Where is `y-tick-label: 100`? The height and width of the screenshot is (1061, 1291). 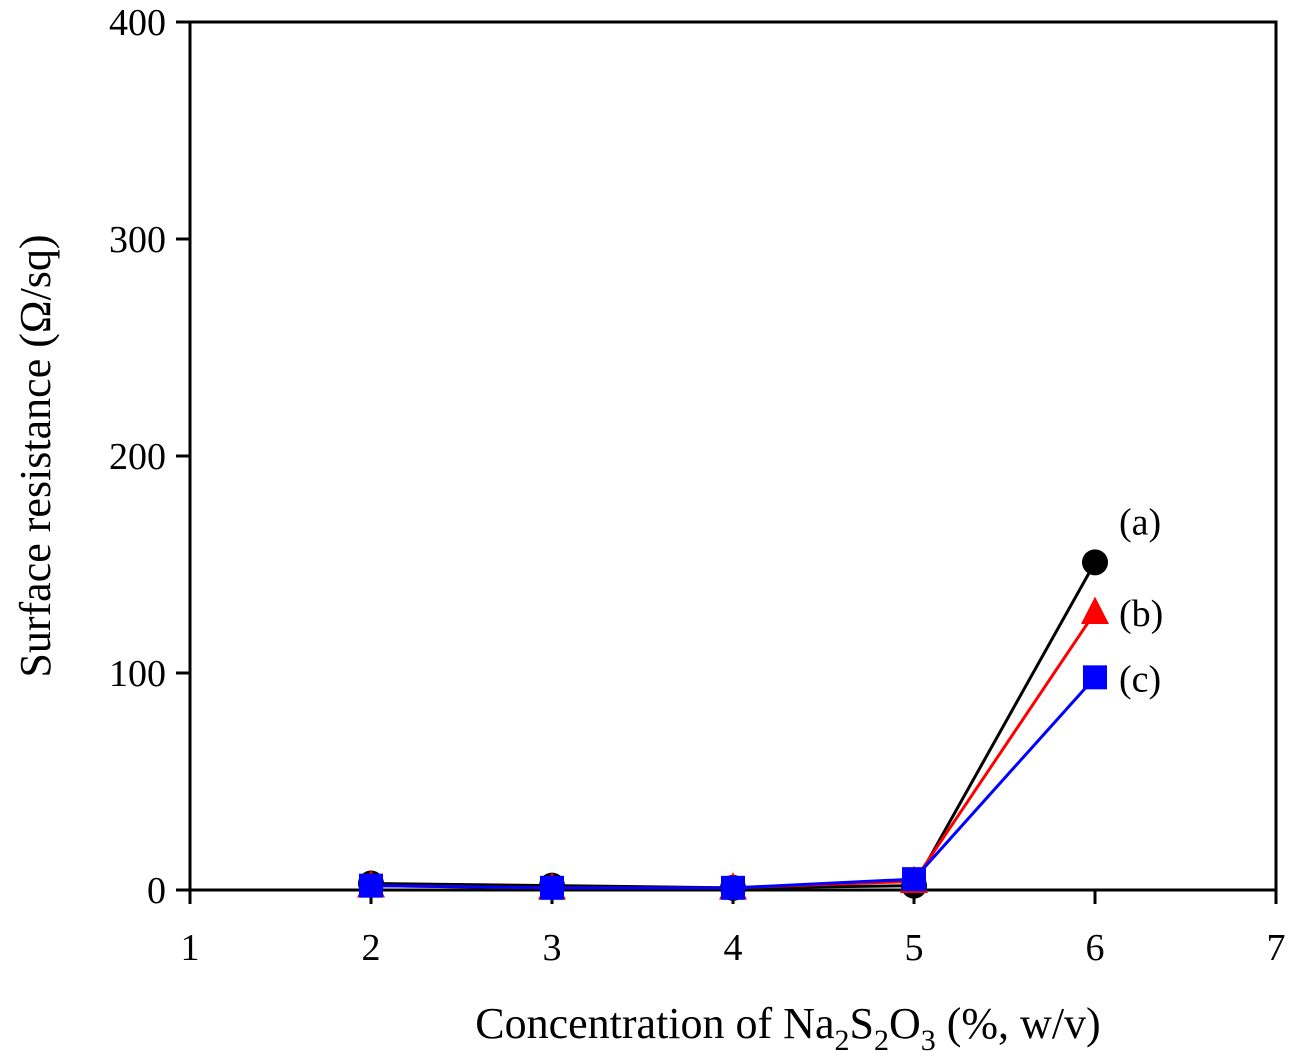
y-tick-label: 100 is located at coordinates (137, 674).